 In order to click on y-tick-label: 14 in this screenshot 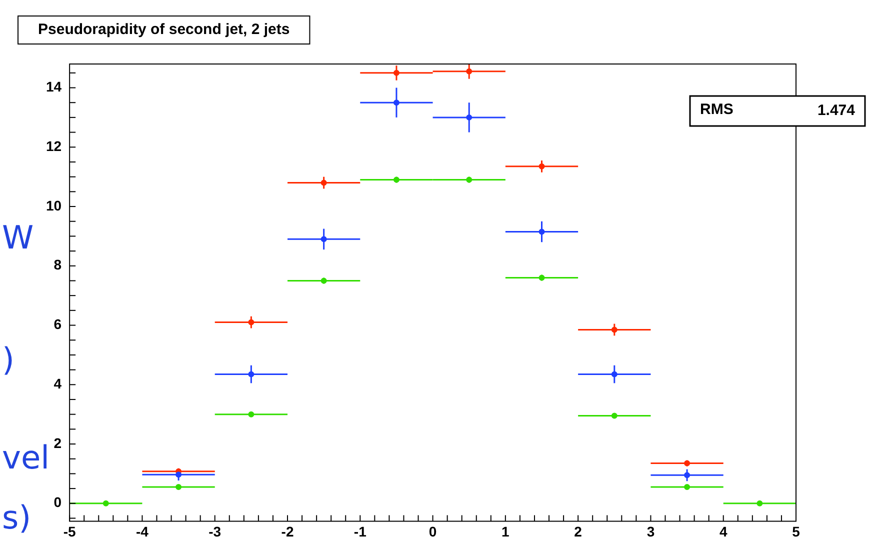, I will do `click(54, 86)`.